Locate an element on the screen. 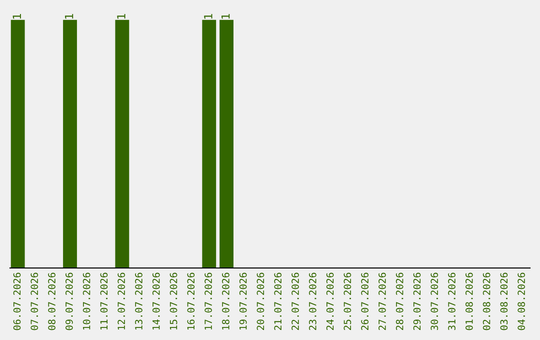  x-tick-label: 14.07.2026 is located at coordinates (156, 301).